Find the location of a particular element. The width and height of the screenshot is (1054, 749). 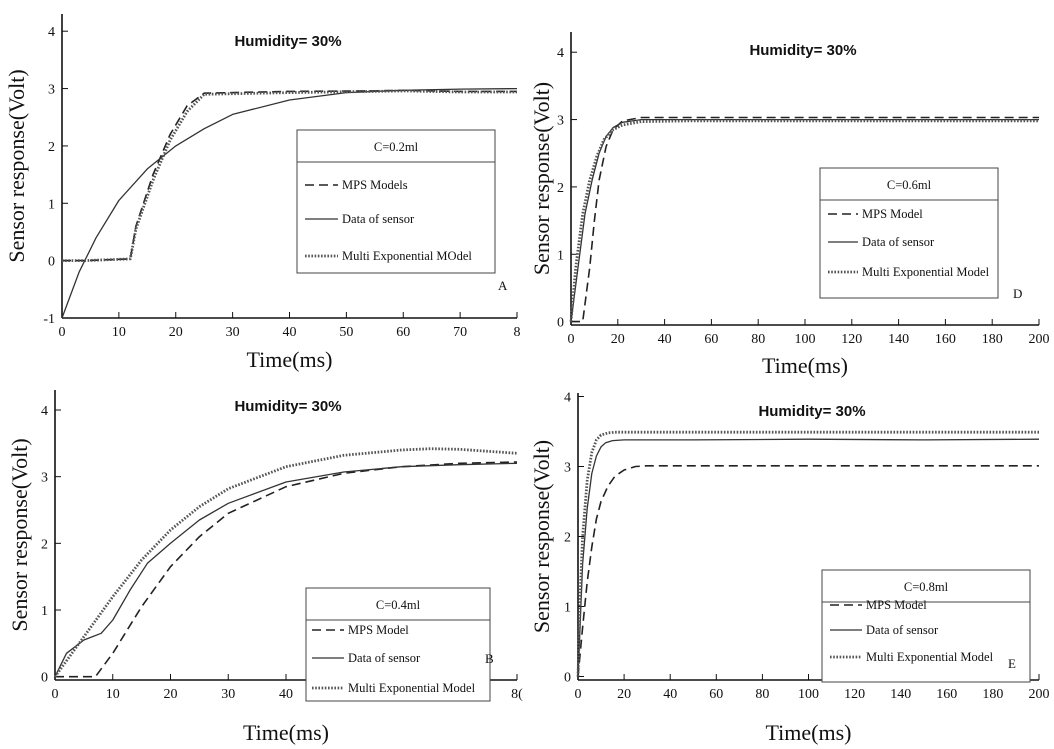

panel-b-x-tick-label: 8( is located at coordinates (517, 694).